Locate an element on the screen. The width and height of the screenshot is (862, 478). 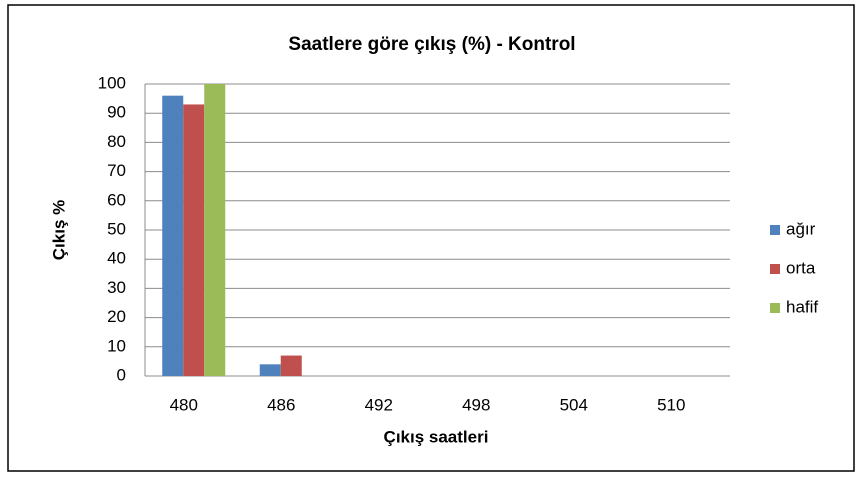
x-tick-label: 510 is located at coordinates (671, 404).